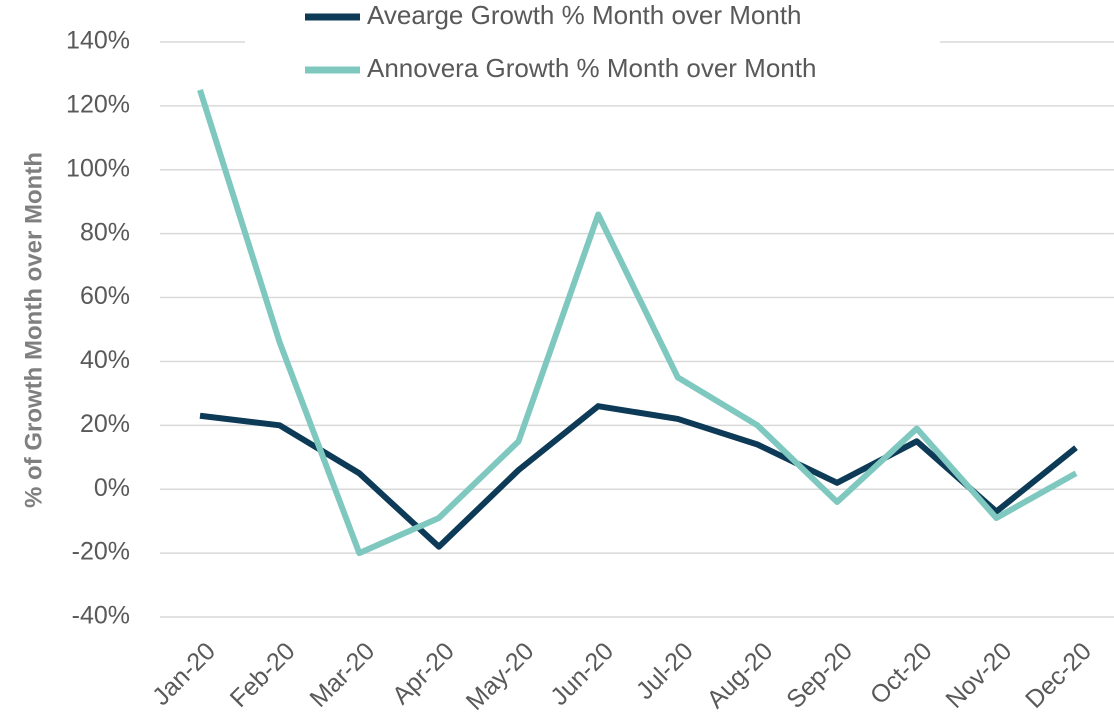  What do you see at coordinates (98, 104) in the screenshot?
I see `y-tick-label: 120%` at bounding box center [98, 104].